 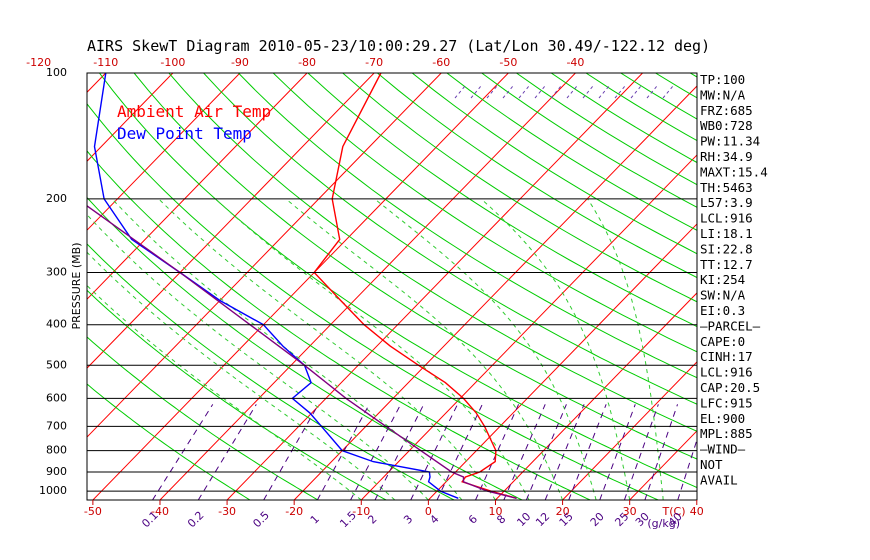 What do you see at coordinates (722, 310) in the screenshot?
I see `index-label: EI:0.3` at bounding box center [722, 310].